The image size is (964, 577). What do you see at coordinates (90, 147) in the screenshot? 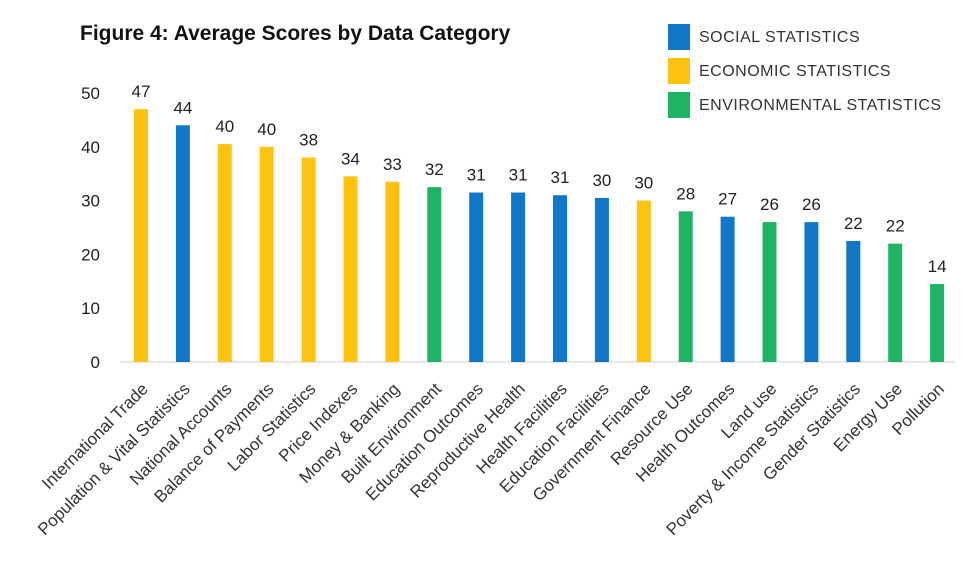
I see `y-tick-label: 40` at bounding box center [90, 147].